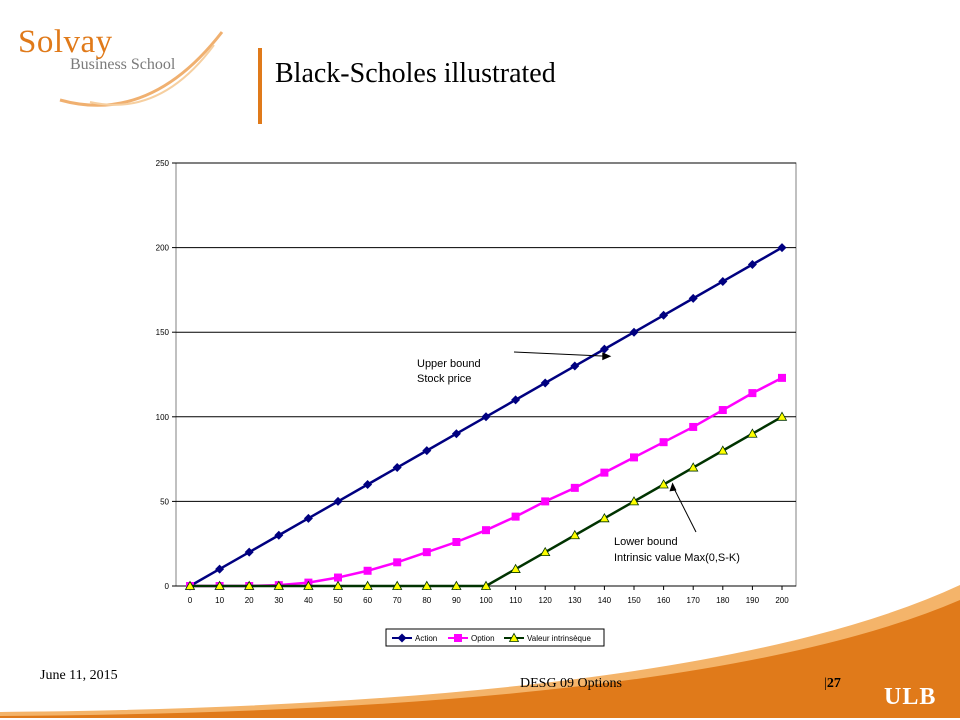 The width and height of the screenshot is (960, 720). I want to click on x-tick-label: 170, so click(694, 600).